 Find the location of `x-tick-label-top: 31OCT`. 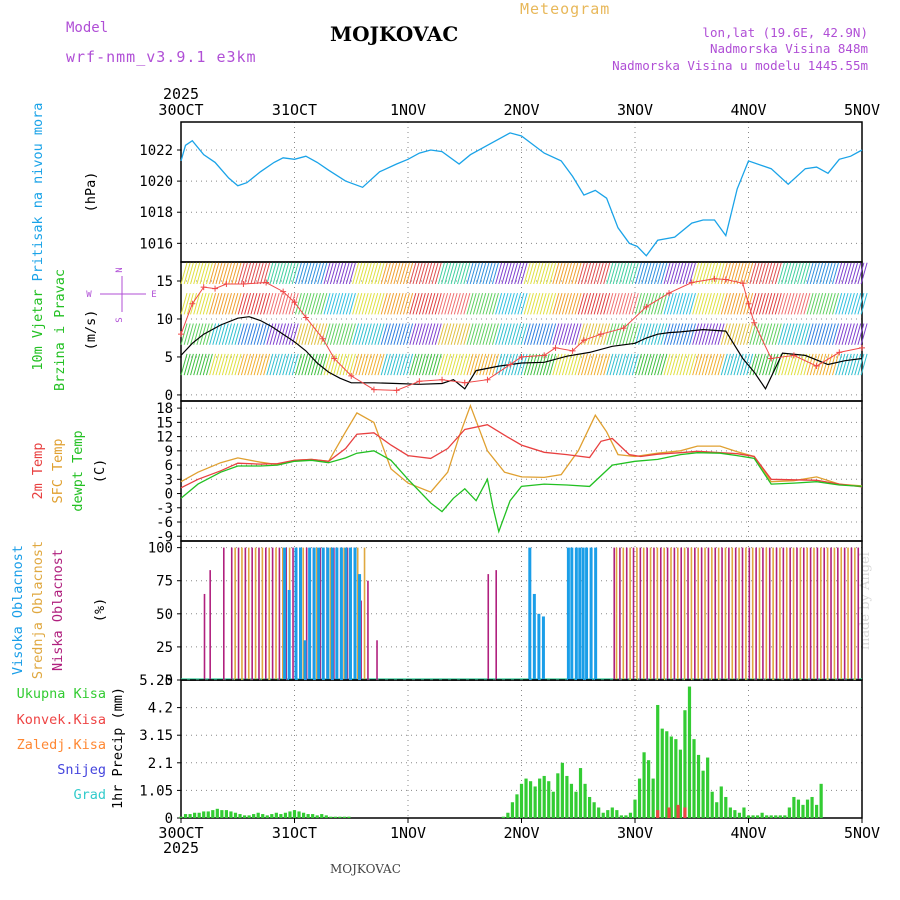

x-tick-label-top: 31OCT is located at coordinates (294, 110).